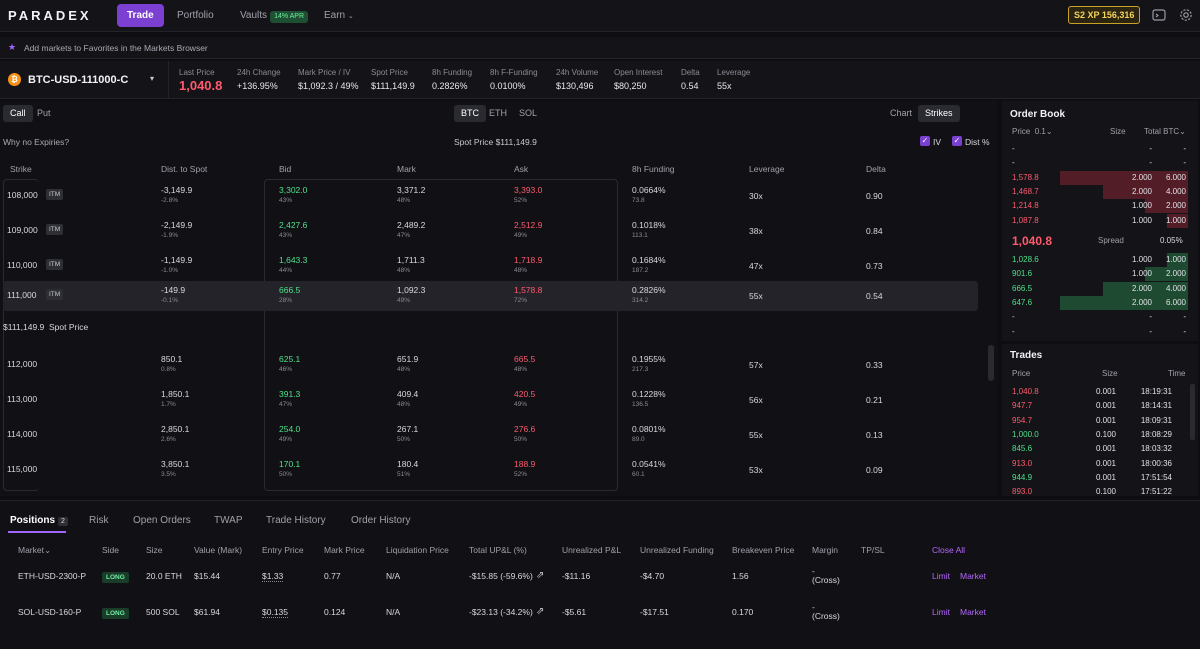 The height and width of the screenshot is (649, 1200). Describe the element at coordinates (1096, 177) in the screenshot. I see `ask-row: 1,578.8 2.000 6.000` at that location.